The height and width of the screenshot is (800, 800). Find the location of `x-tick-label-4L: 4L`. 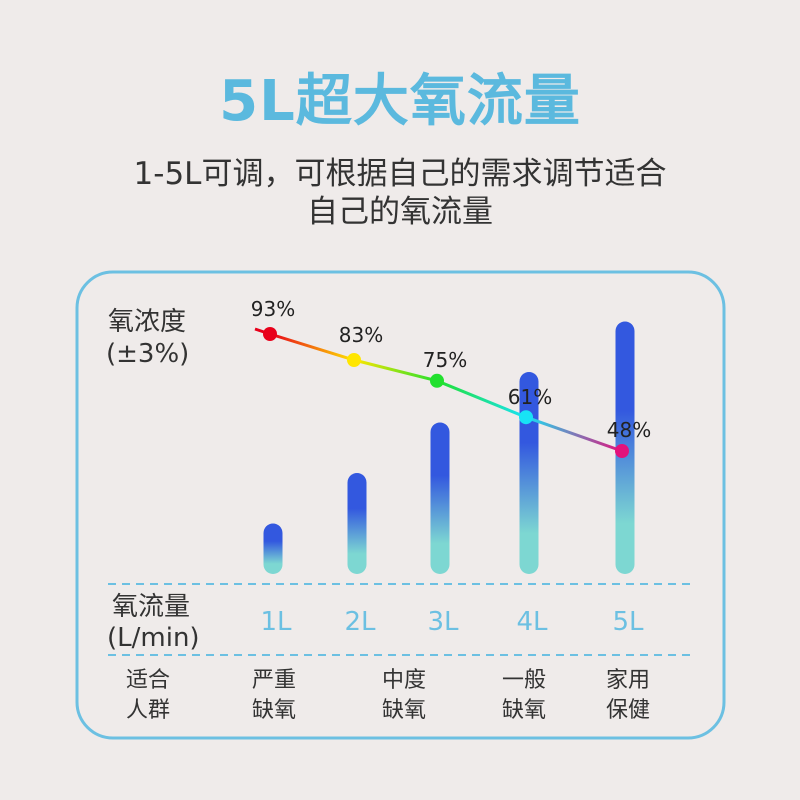

x-tick-label-4L: 4L is located at coordinates (532, 622).